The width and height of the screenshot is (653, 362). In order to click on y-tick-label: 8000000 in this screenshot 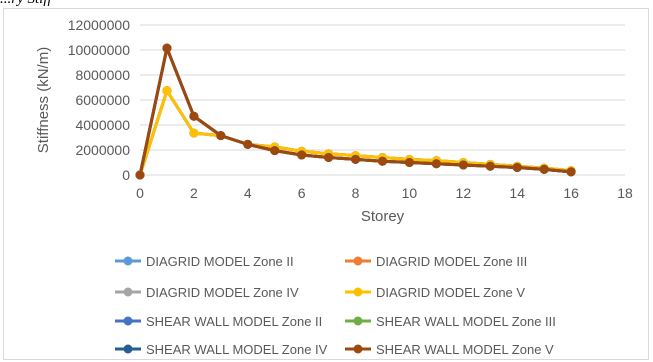, I will do `click(102, 75)`.